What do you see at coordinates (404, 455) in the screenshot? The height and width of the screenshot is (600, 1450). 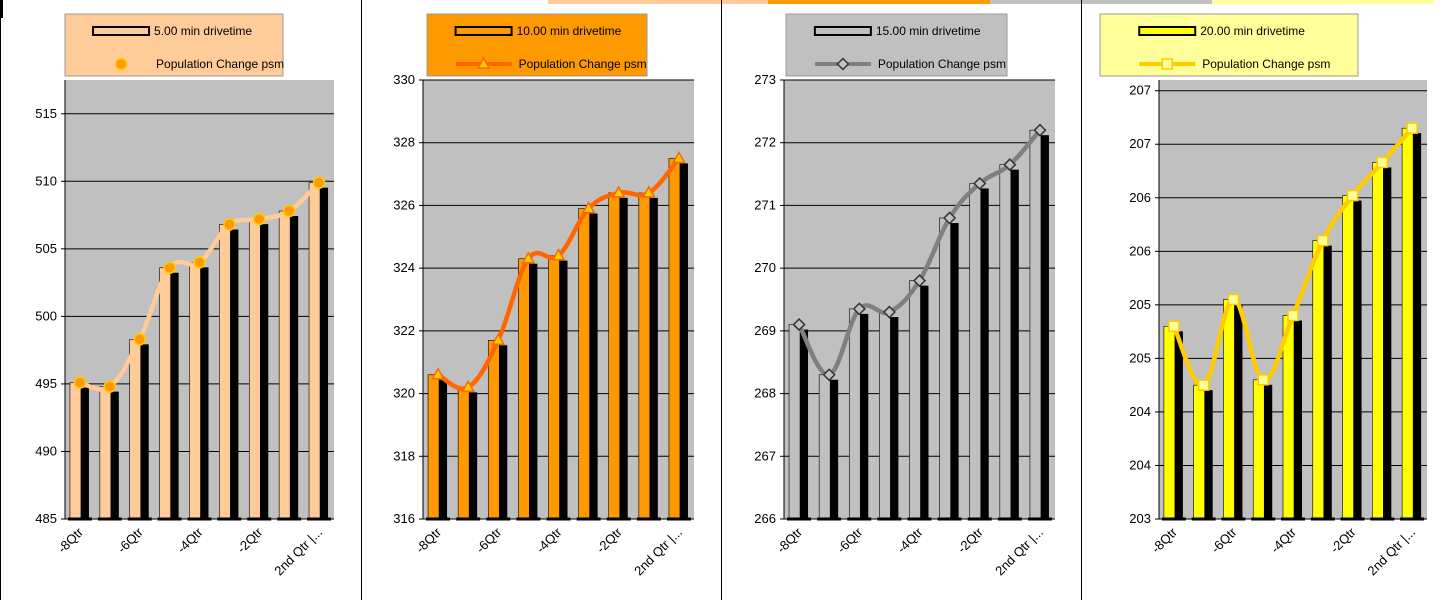 I see `y-tick-label: 318` at bounding box center [404, 455].